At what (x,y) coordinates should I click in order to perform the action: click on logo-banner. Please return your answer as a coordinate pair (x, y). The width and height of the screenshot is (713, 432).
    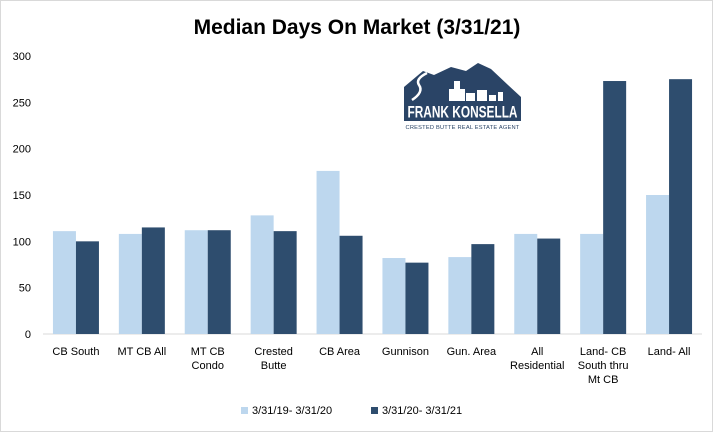
    Looking at the image, I should click on (462, 111).